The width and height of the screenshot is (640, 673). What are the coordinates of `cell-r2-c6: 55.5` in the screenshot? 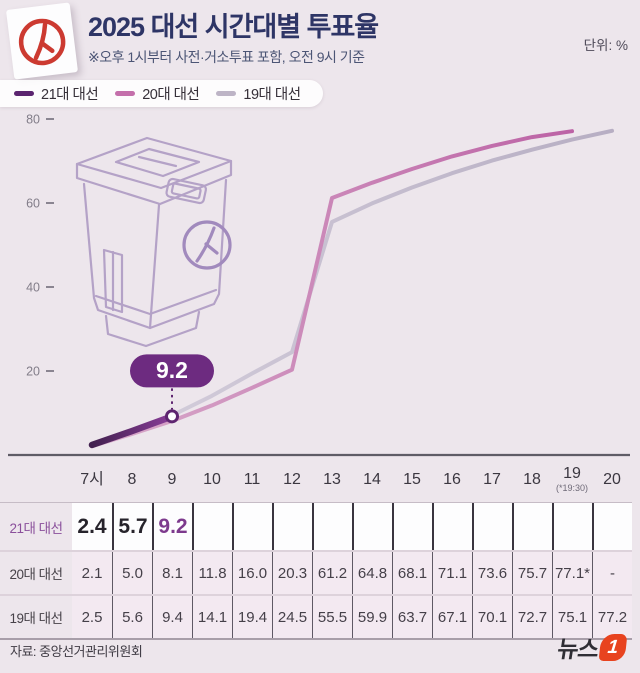 It's located at (332, 617).